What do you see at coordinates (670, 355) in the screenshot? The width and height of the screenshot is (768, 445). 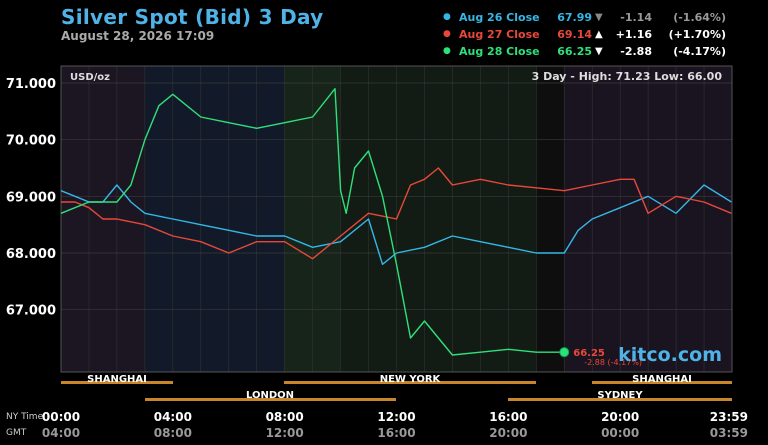 I see `kitco-watermark: kitco.com` at bounding box center [670, 355].